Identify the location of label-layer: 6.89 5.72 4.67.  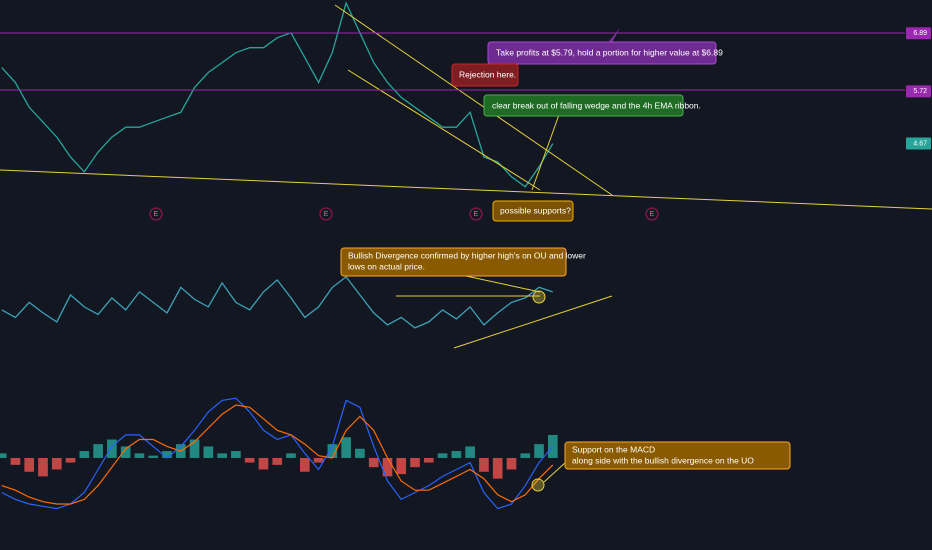
(918, 88).